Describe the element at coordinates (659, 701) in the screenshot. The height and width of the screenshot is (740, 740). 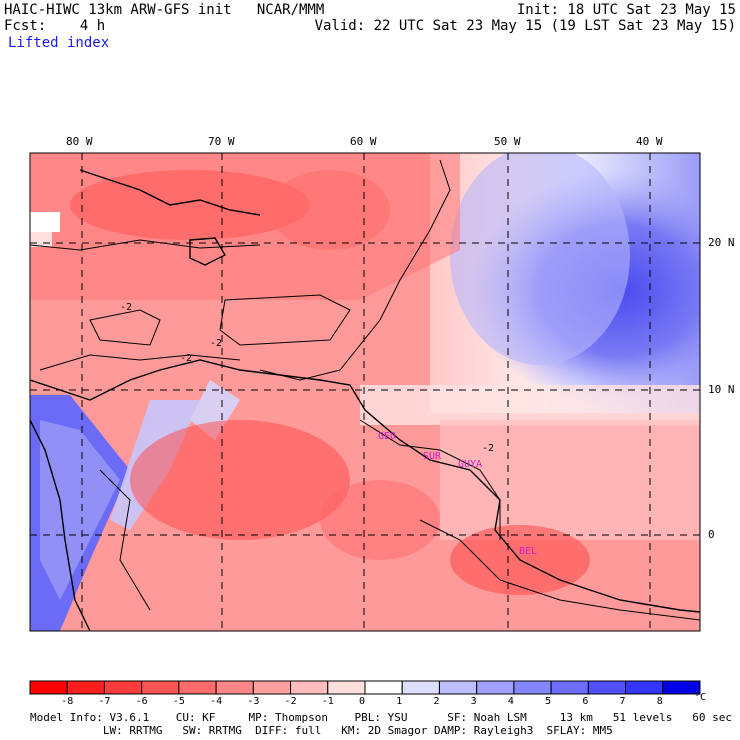
I see `colorbar-tick: 8` at that location.